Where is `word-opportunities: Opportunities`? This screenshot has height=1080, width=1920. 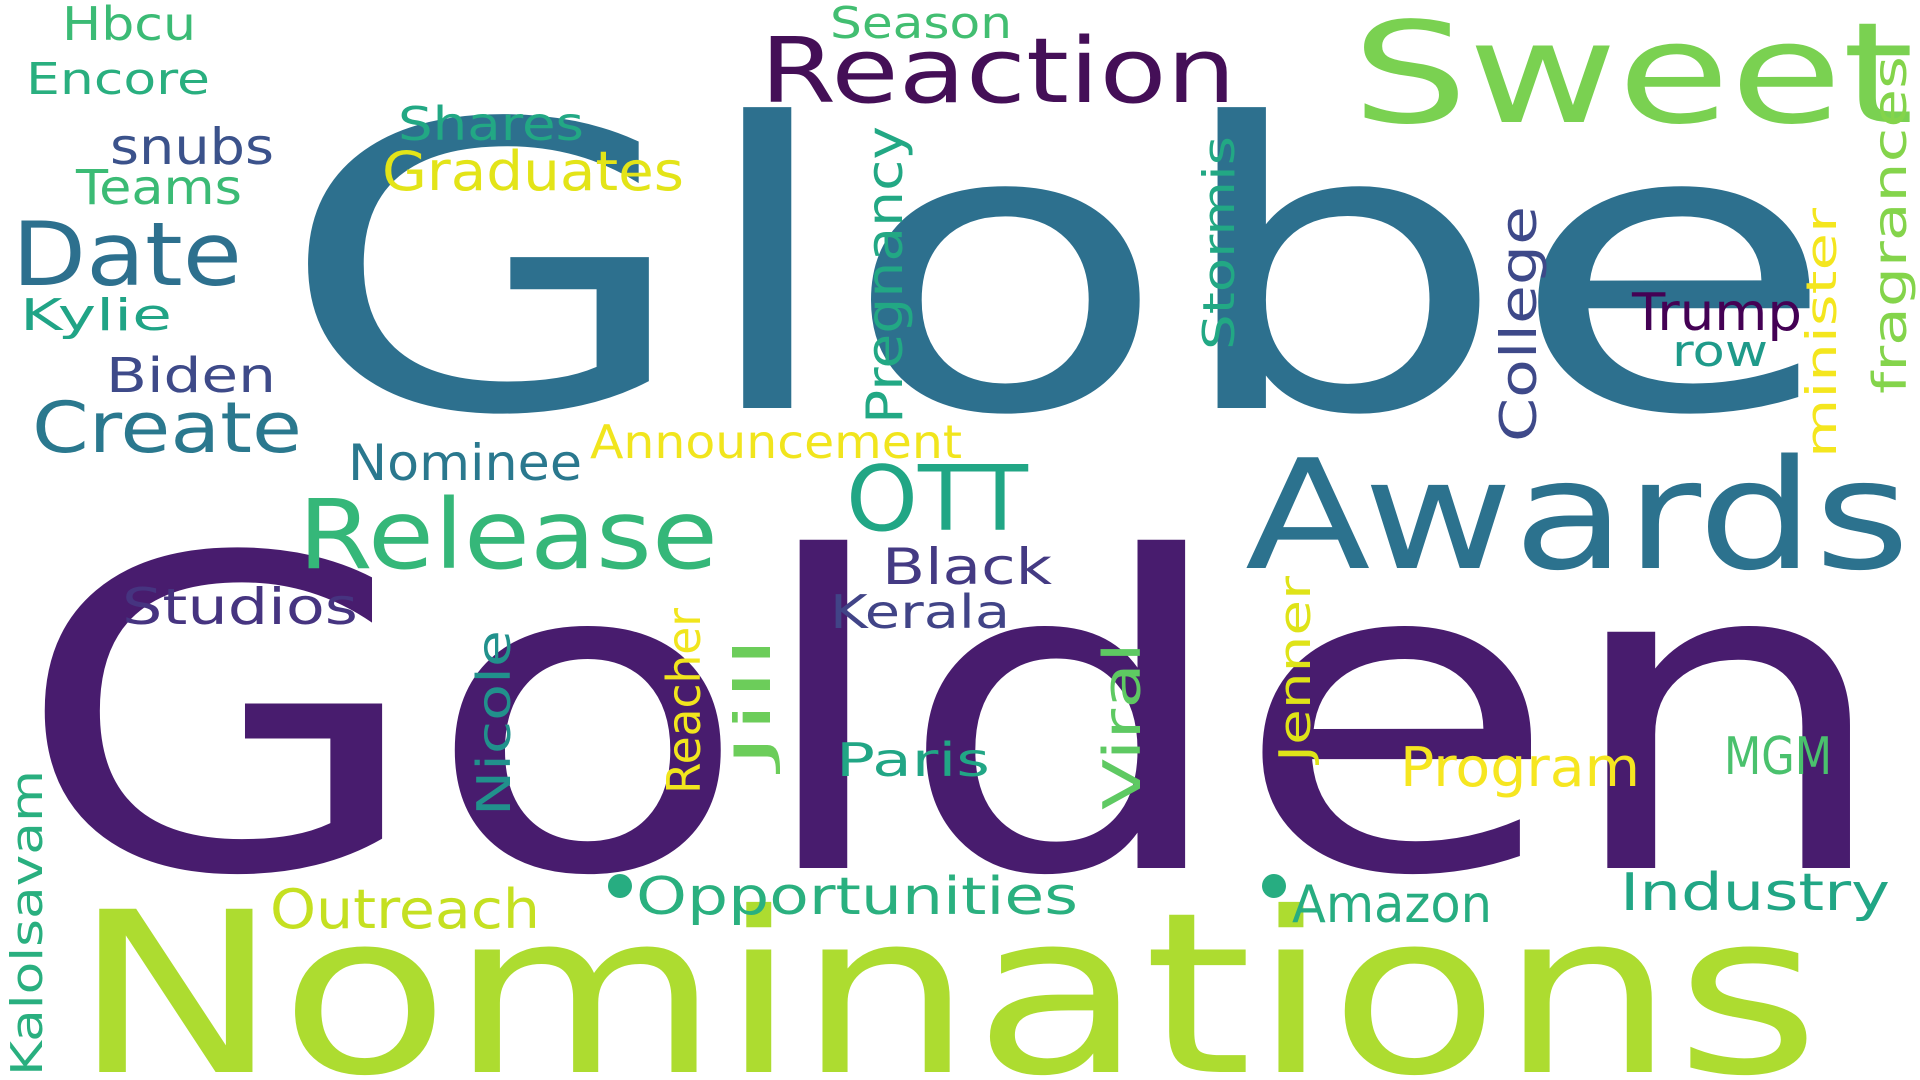
word-opportunities: Opportunities is located at coordinates (857, 897).